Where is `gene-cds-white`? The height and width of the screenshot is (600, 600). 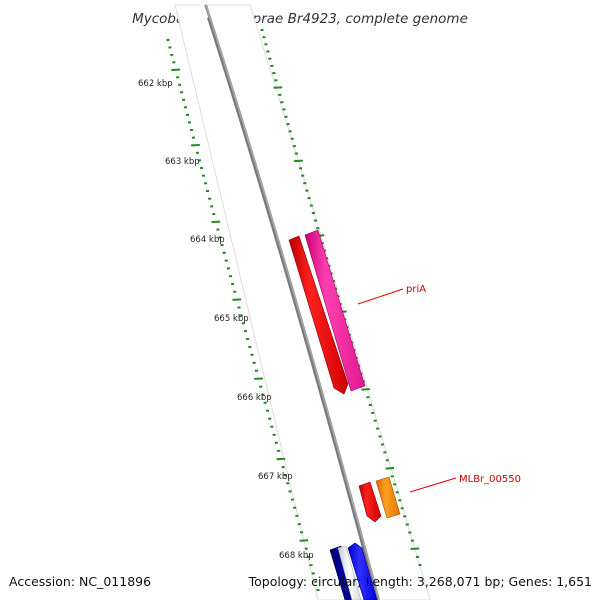 gene-cds-white is located at coordinates (349, 572).